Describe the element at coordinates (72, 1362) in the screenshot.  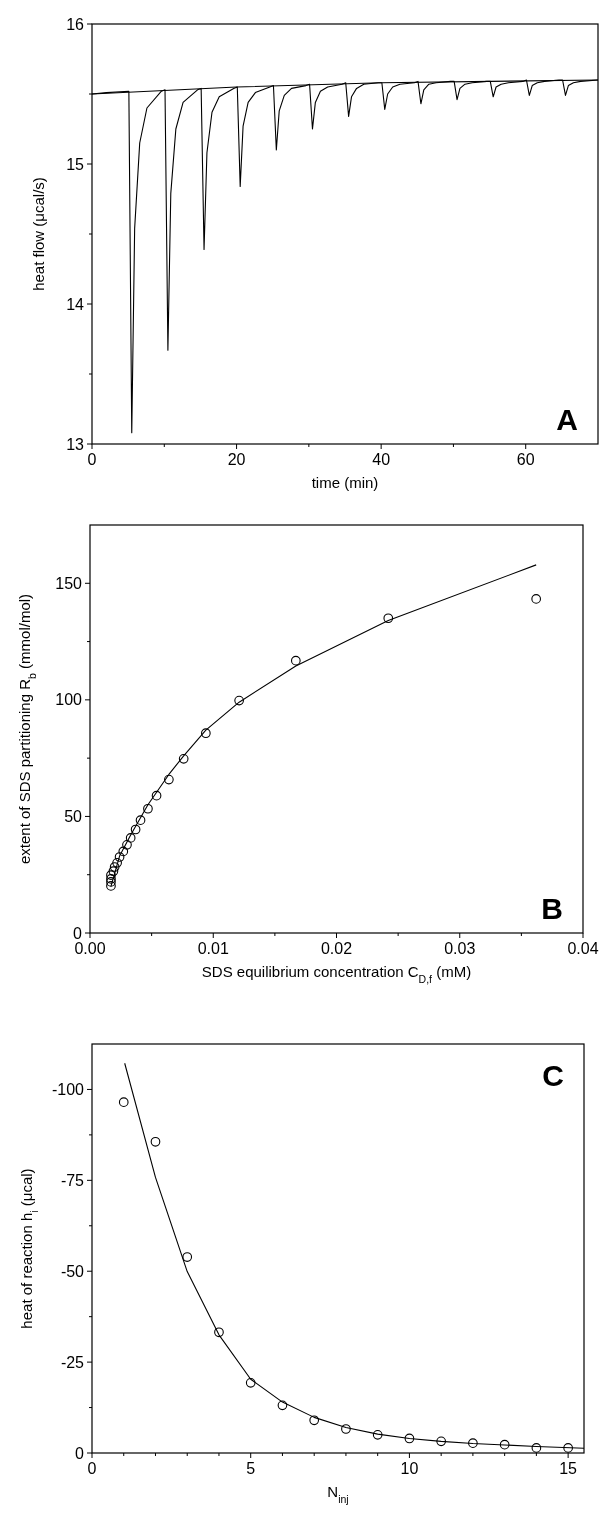
I see `y-tick-label: -25` at that location.